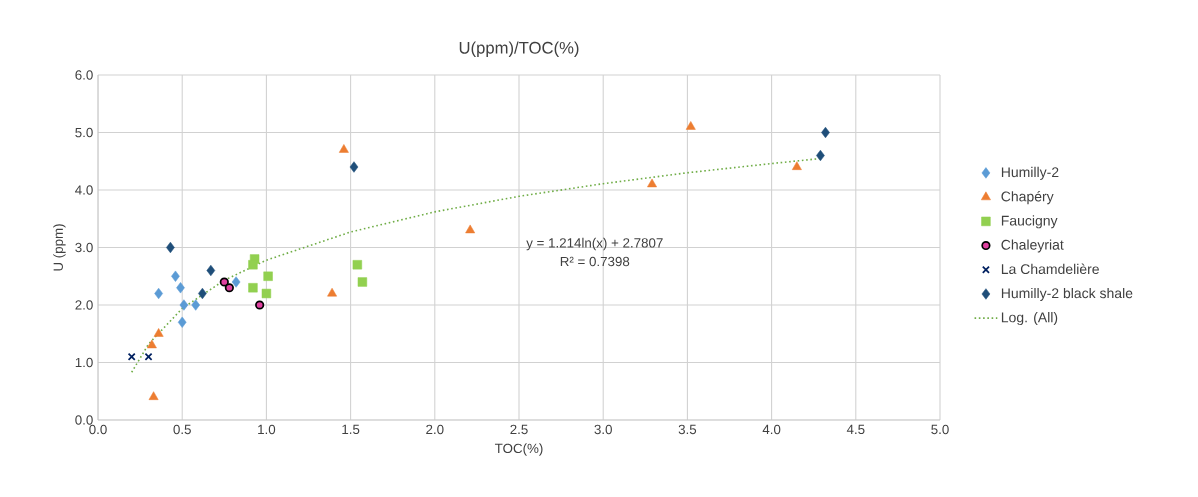  Describe the element at coordinates (59, 247) in the screenshot. I see `y-axis-title: U (ppm)` at that location.